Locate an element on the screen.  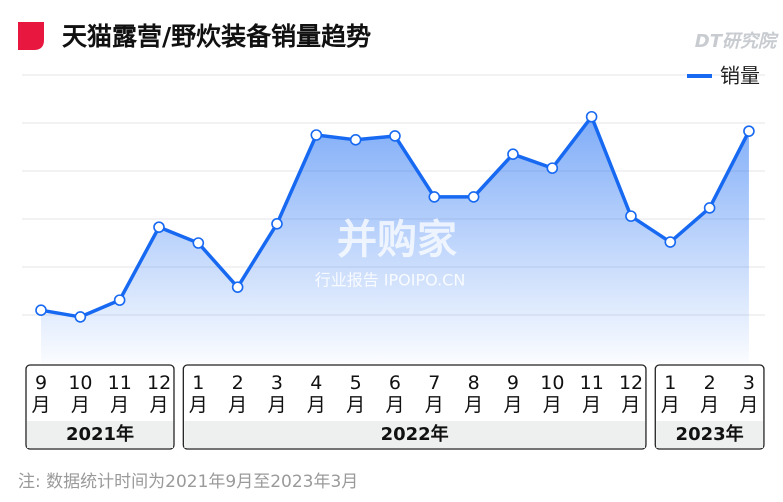
x-group-label: 2023年 is located at coordinates (710, 434).